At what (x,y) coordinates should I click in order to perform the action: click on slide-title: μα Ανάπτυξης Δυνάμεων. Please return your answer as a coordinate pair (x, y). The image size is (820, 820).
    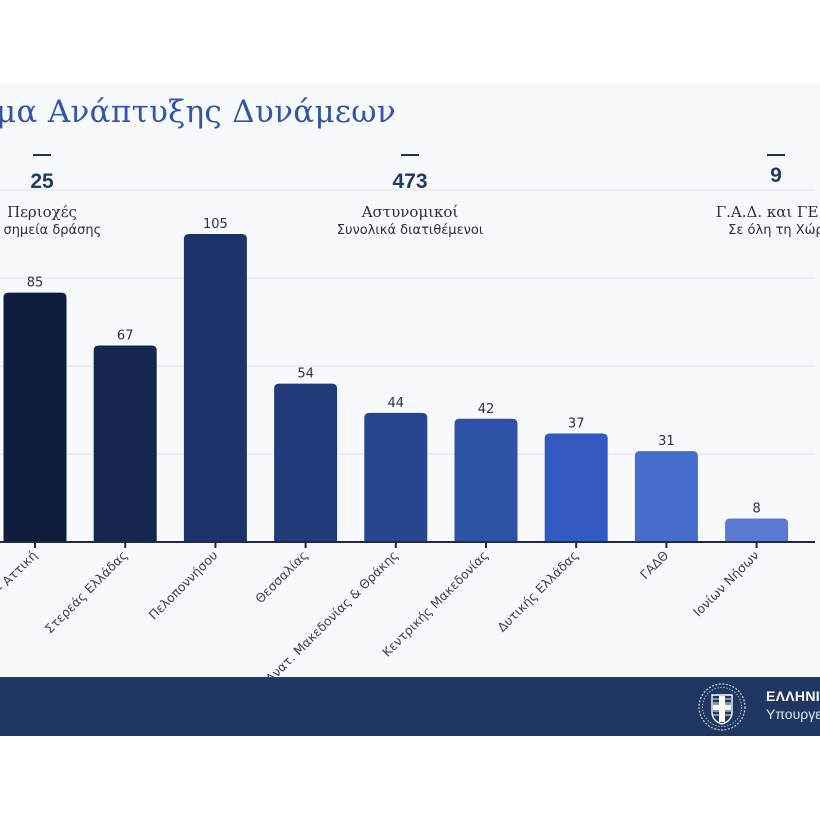
    Looking at the image, I should click on (198, 112).